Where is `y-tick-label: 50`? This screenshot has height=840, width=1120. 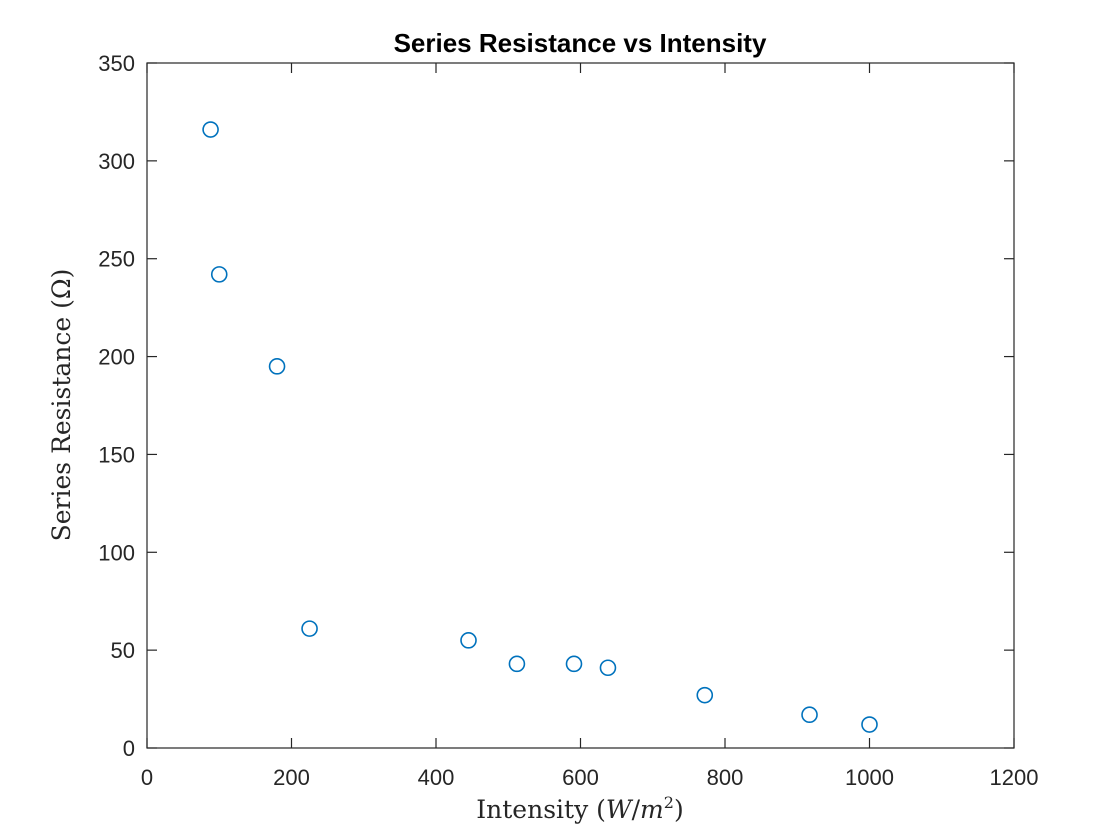 y-tick-label: 50 is located at coordinates (123, 650).